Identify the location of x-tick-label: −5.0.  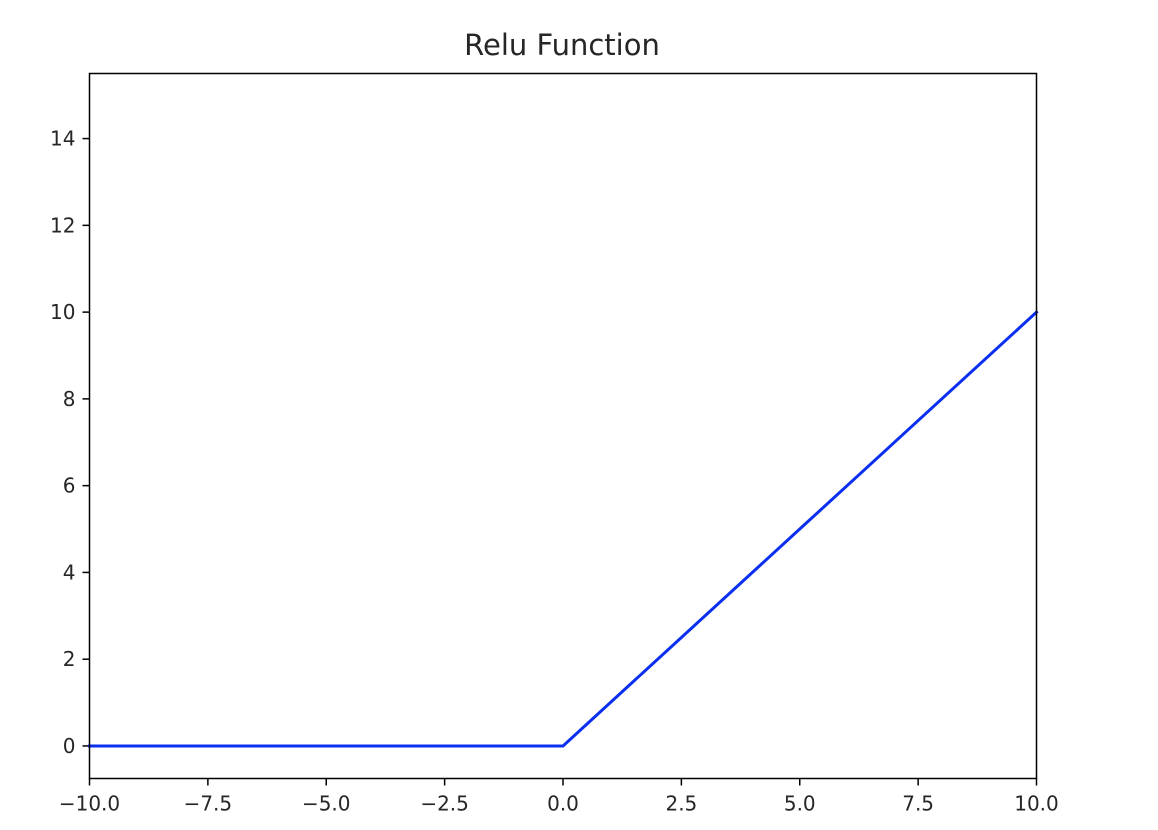
(326, 804).